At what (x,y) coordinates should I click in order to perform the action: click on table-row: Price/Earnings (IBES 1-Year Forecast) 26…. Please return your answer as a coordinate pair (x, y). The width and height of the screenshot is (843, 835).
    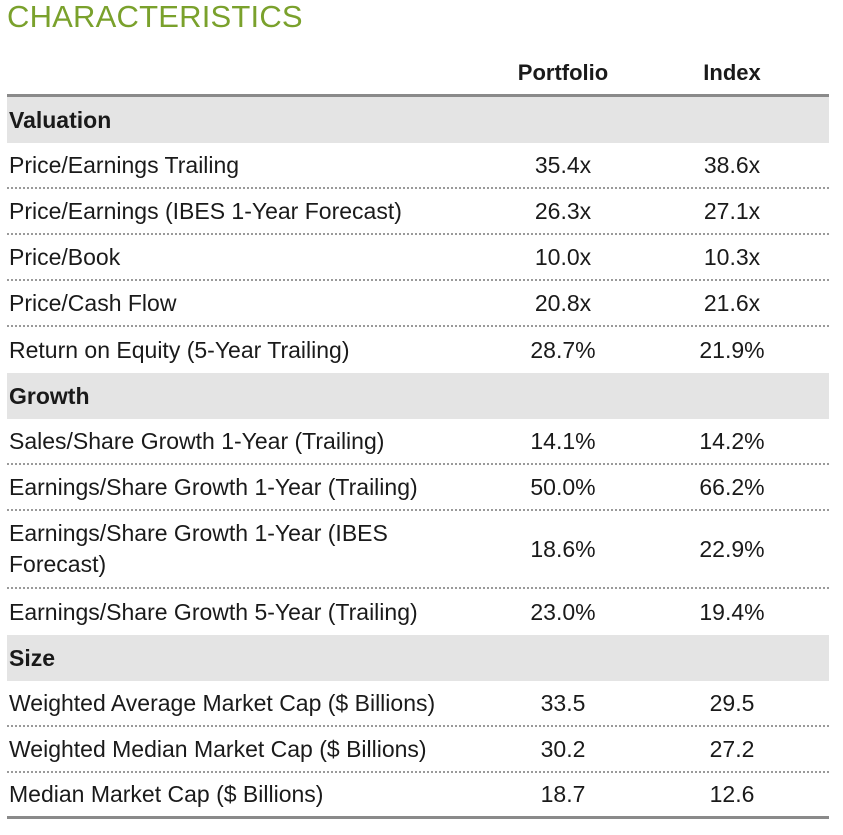
    Looking at the image, I should click on (418, 212).